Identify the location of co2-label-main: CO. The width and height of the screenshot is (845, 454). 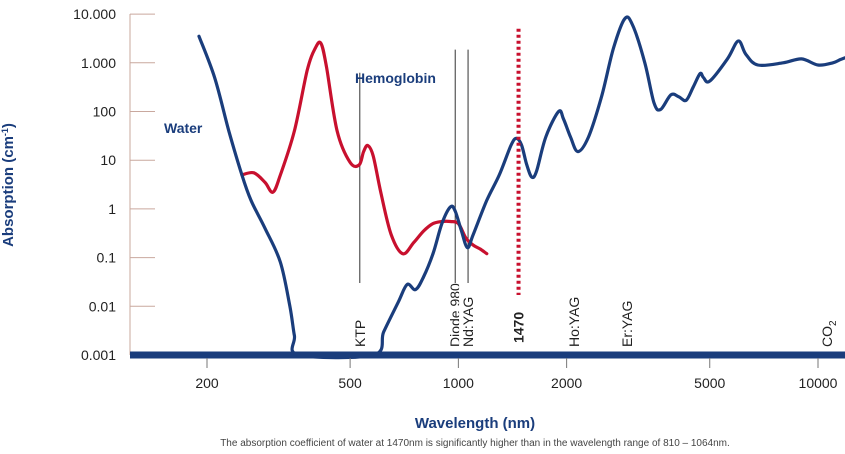
(827, 336).